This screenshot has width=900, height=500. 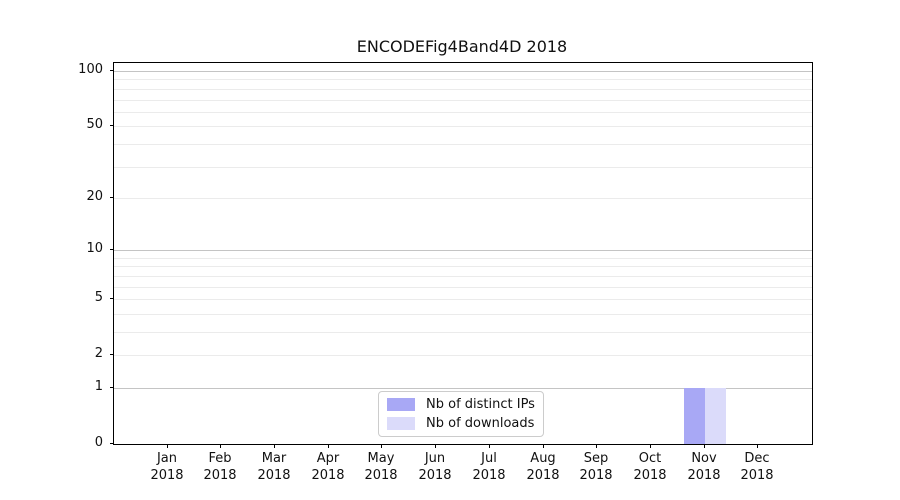 I want to click on x-tick-month: Sep, so click(x=596, y=458).